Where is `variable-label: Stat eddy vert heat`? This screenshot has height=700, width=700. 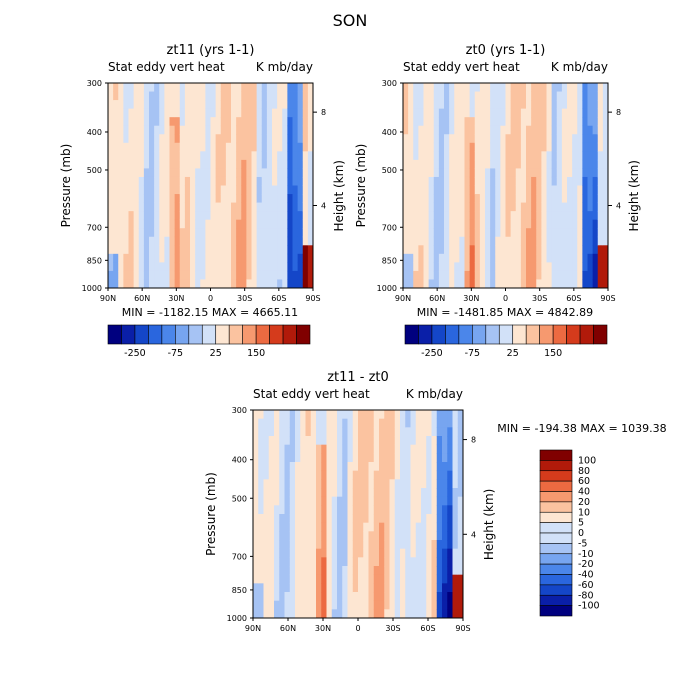 variable-label: Stat eddy vert heat is located at coordinates (461, 67).